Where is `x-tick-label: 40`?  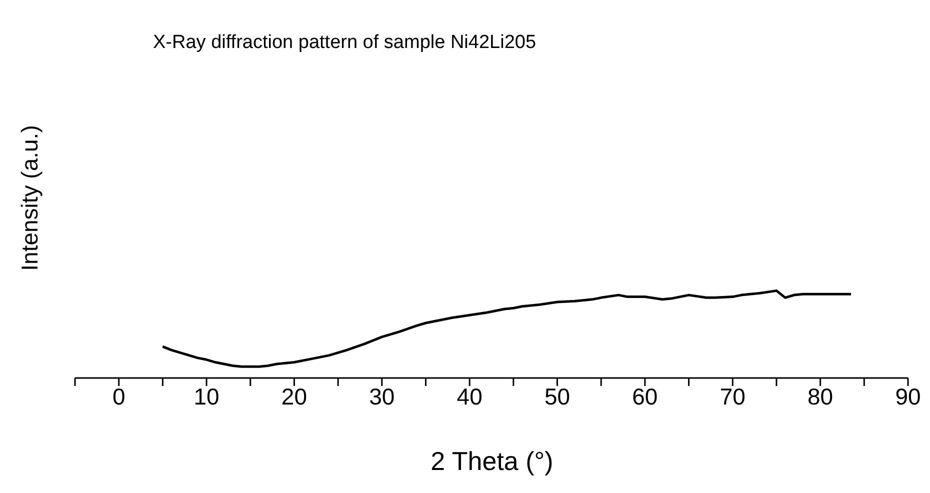 x-tick-label: 40 is located at coordinates (469, 396).